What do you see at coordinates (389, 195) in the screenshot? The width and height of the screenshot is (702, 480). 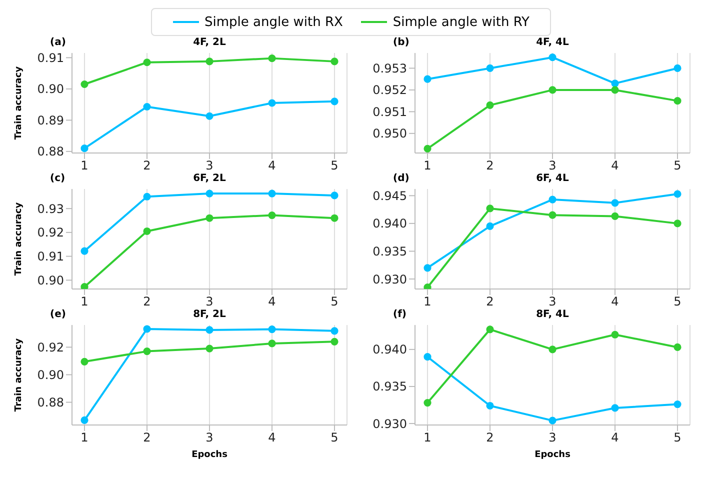 I see `y-tick-label: 0.945` at bounding box center [389, 195].